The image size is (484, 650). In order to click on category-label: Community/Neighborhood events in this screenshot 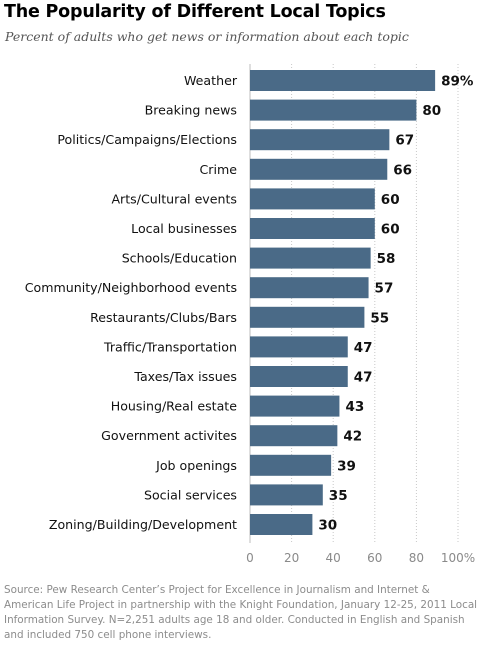, I will do `click(131, 287)`.